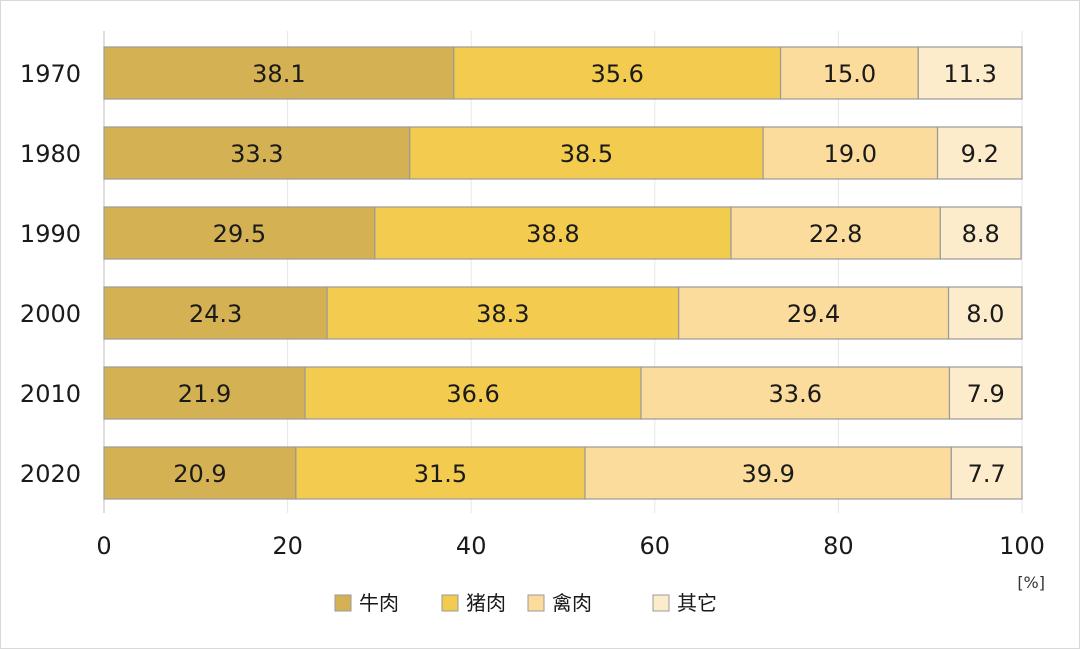 This screenshot has height=649, width=1080. What do you see at coordinates (50, 274) in the screenshot?
I see `category-labels: 1970 1980 1990 2000 2010 2020` at bounding box center [50, 274].